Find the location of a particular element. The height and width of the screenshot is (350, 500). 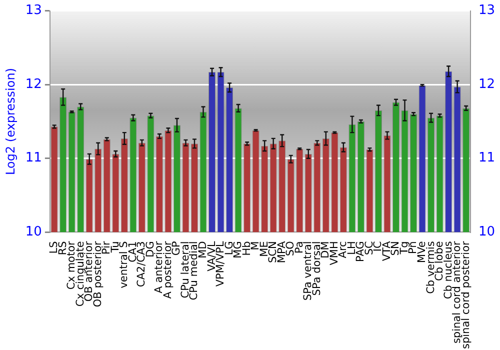

y-tick-label: 13 is located at coordinates (33, 10).